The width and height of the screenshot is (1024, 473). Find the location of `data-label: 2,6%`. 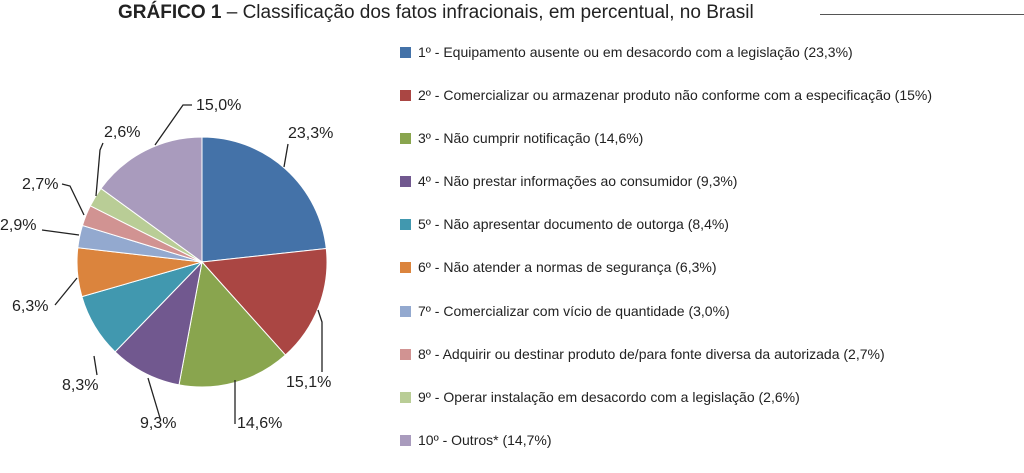

data-label: 2,6% is located at coordinates (122, 132).